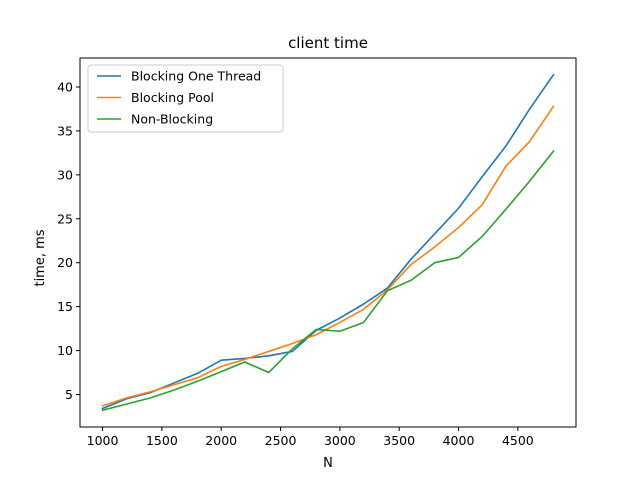  I want to click on y-axis-label: time, ms, so click(40, 257).